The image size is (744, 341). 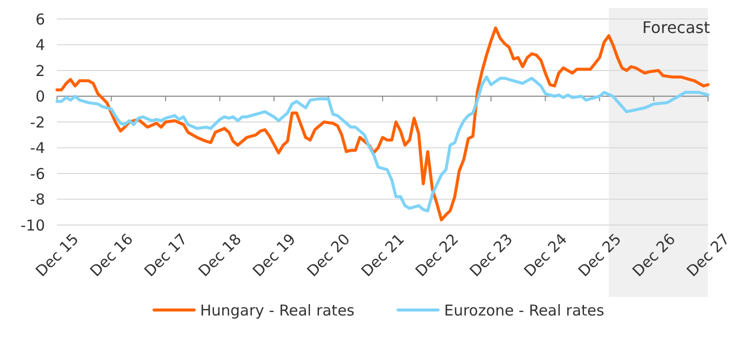 I want to click on x-tick-label: Dec 27, so click(x=708, y=255).